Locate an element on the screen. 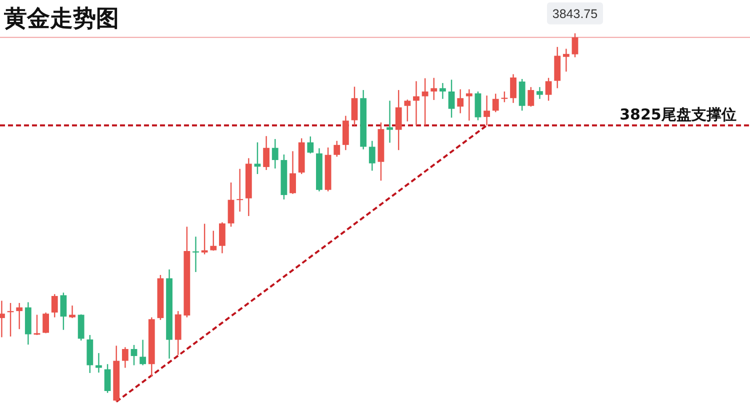 This screenshot has height=407, width=750. text: 3825尾盘支撑位 is located at coordinates (678, 114).